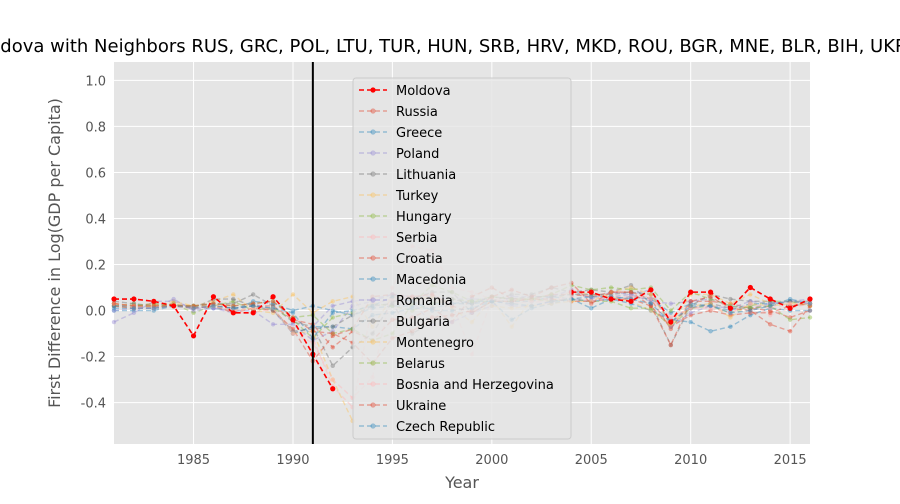  I want to click on legend-label: Moldova, so click(423, 91).